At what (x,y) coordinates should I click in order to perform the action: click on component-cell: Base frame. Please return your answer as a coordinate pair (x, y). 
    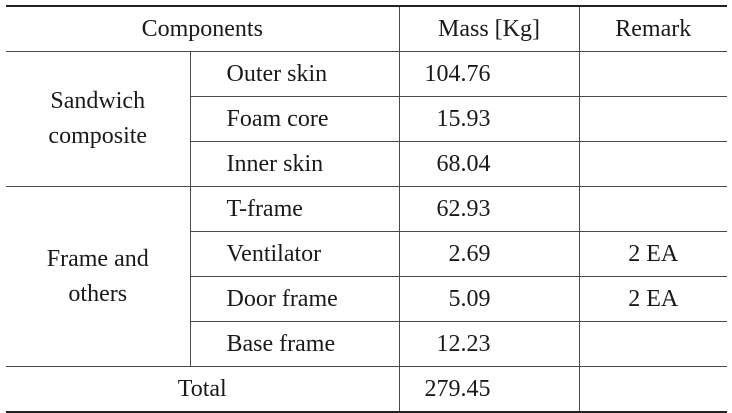
    Looking at the image, I should click on (295, 344).